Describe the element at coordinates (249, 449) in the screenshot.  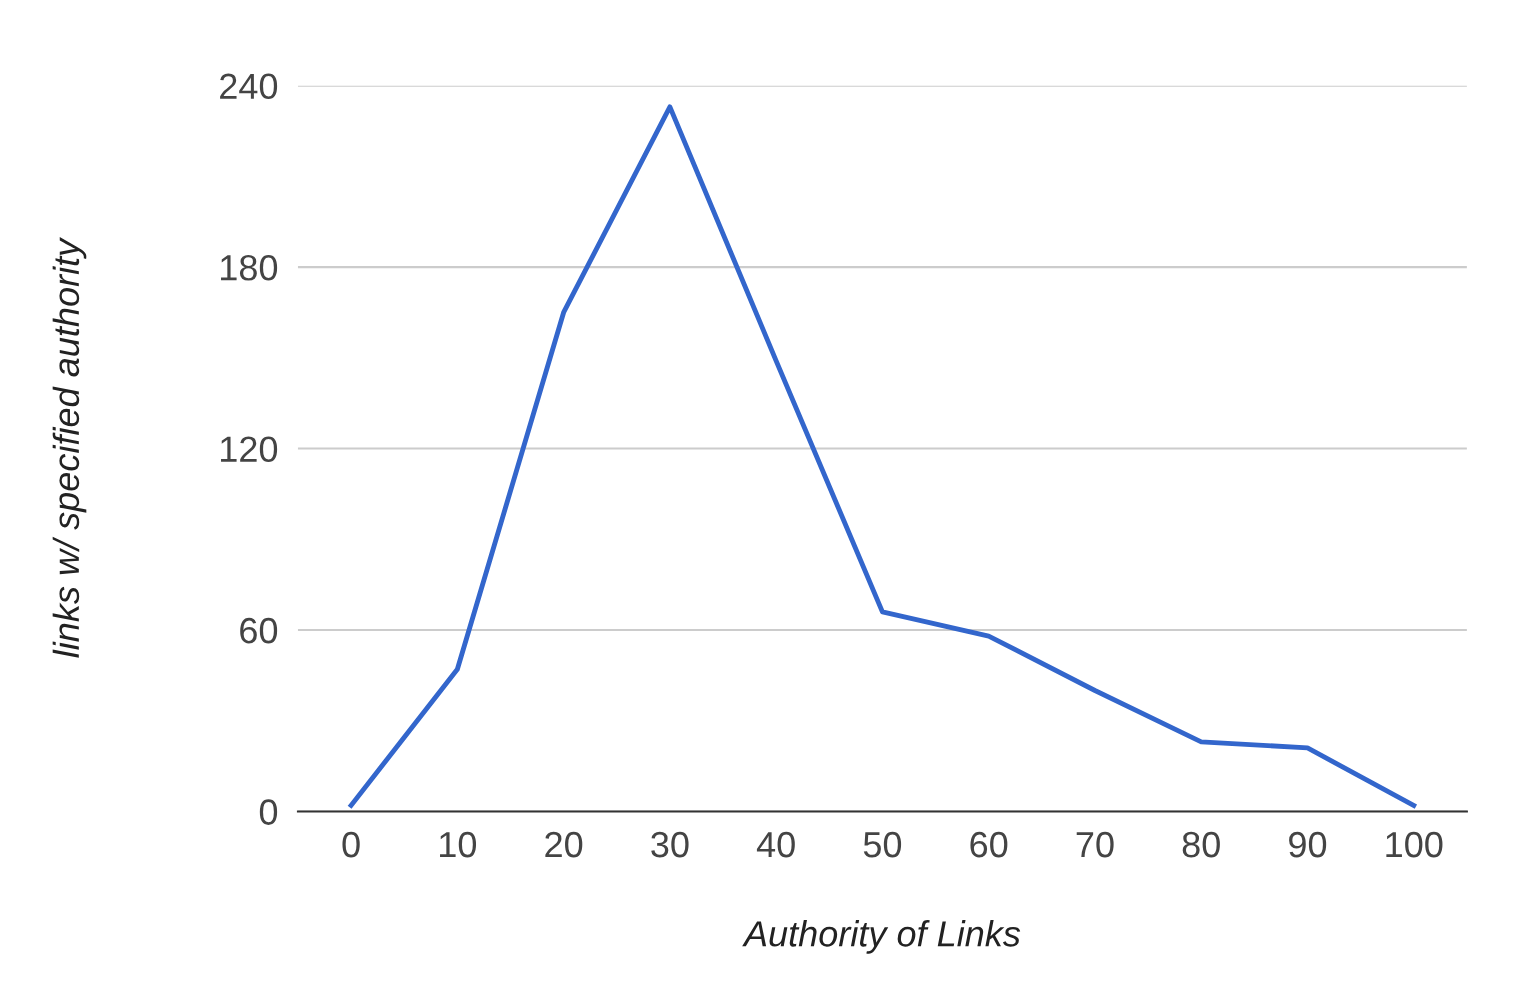
I see `y-tick-label: 120` at that location.